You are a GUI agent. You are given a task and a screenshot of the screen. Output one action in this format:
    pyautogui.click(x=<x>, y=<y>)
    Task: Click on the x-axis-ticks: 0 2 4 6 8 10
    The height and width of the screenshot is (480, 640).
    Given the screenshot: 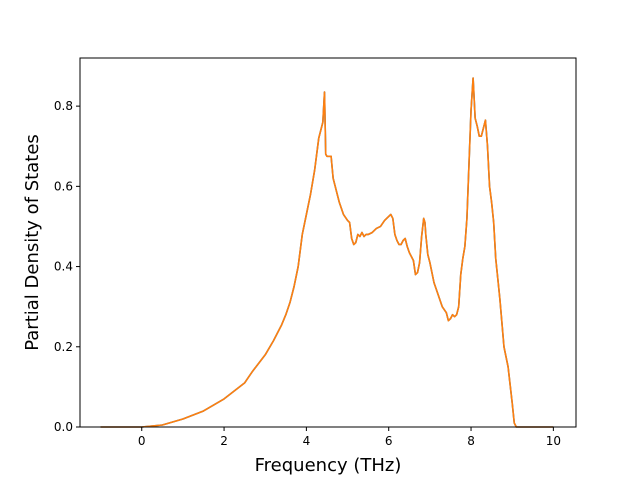 What is the action you would take?
    pyautogui.click(x=349, y=437)
    